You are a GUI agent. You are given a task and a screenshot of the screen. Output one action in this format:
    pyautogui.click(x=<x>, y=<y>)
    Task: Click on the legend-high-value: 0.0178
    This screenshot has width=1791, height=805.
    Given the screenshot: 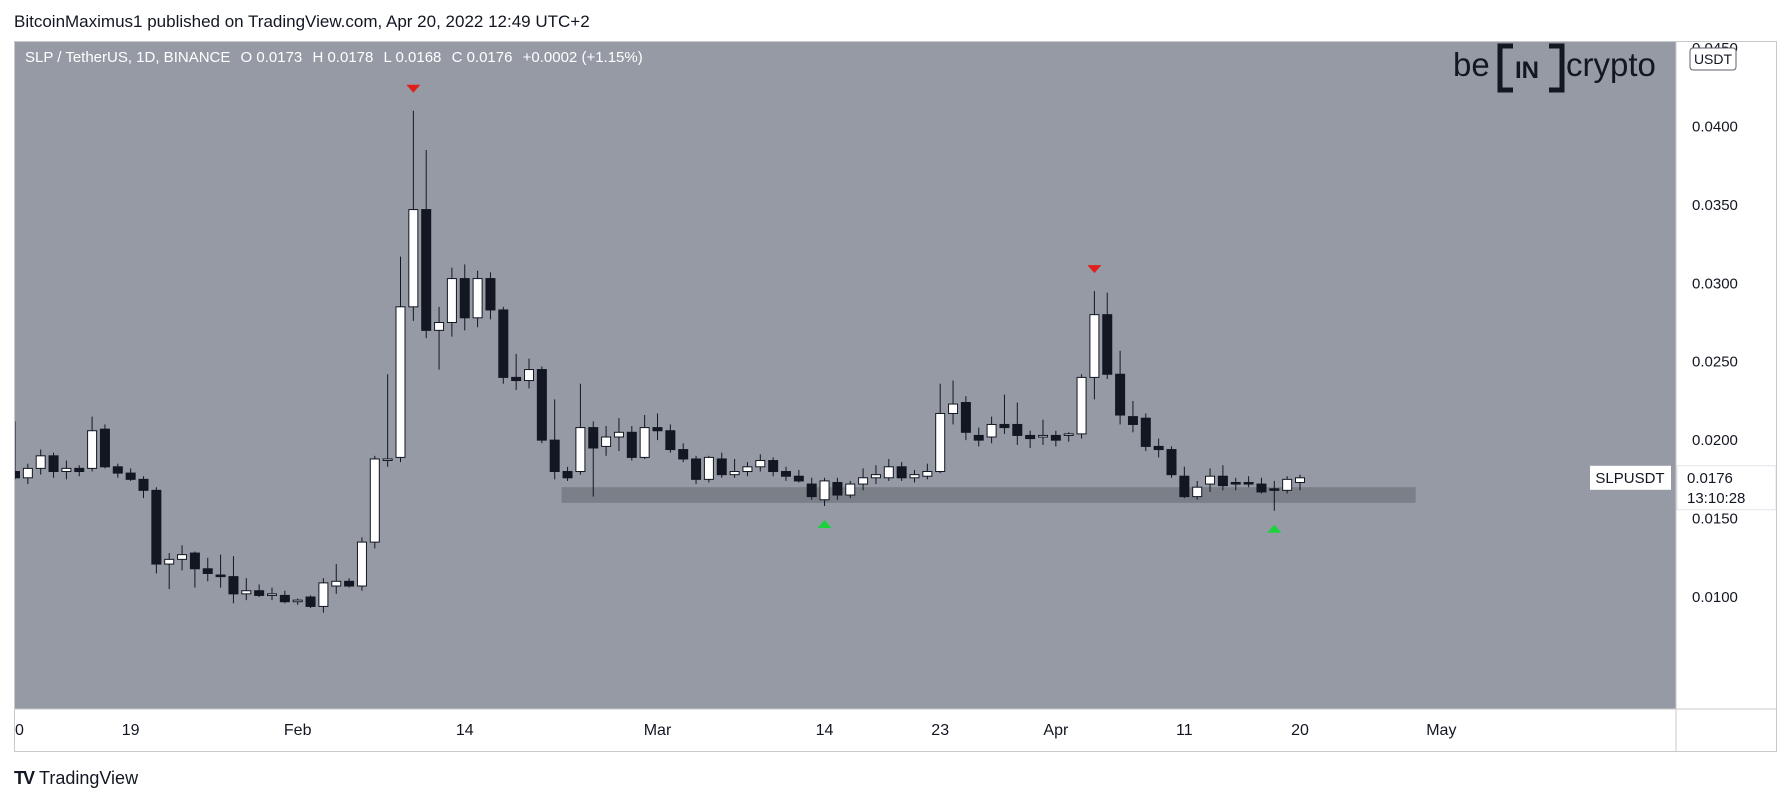 What is the action you would take?
    pyautogui.click(x=350, y=57)
    